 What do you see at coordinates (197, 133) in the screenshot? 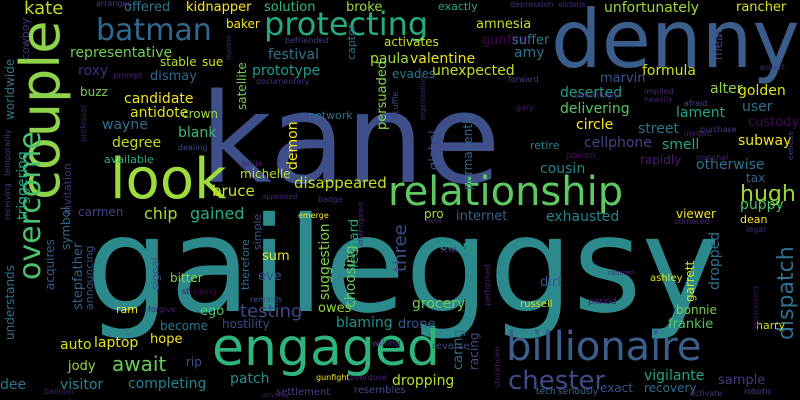
I see `word-blank: blank` at bounding box center [197, 133].